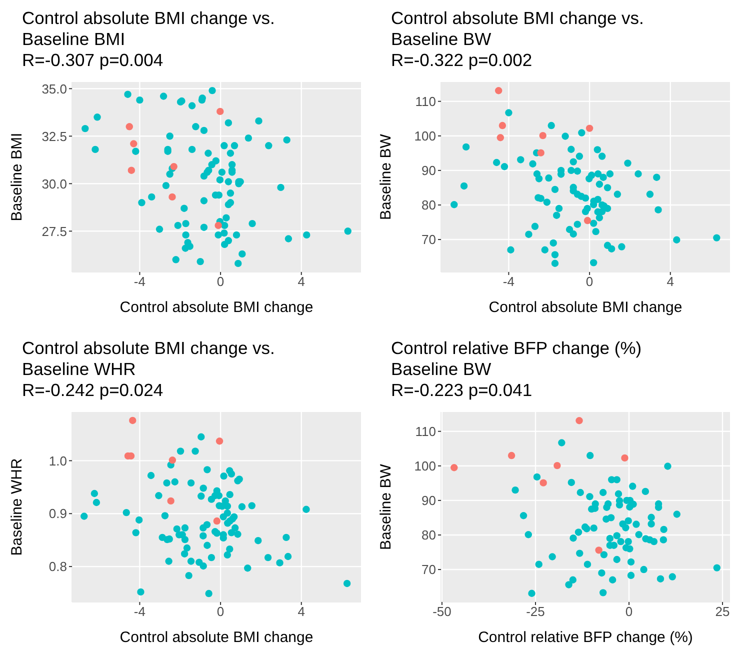 This screenshot has width=738, height=666. I want to click on y-tick-label: 0.8, so click(57, 566).